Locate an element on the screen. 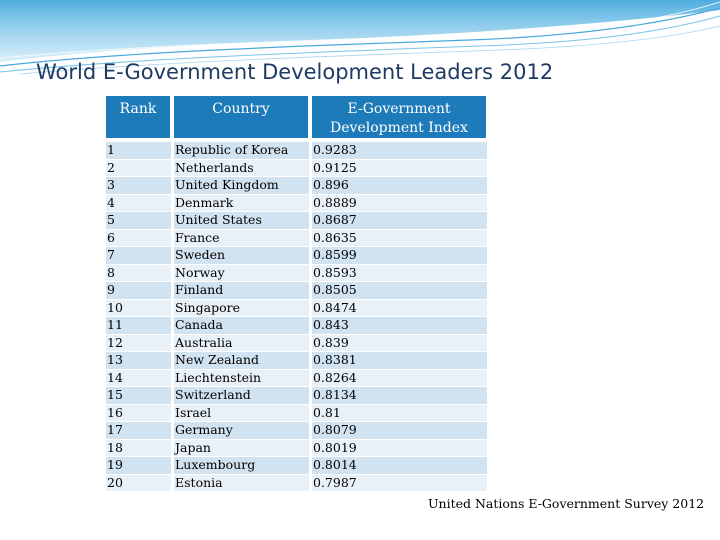 The height and width of the screenshot is (540, 720). source-citation: United Nations E-Government Survey 2012 is located at coordinates (566, 503).